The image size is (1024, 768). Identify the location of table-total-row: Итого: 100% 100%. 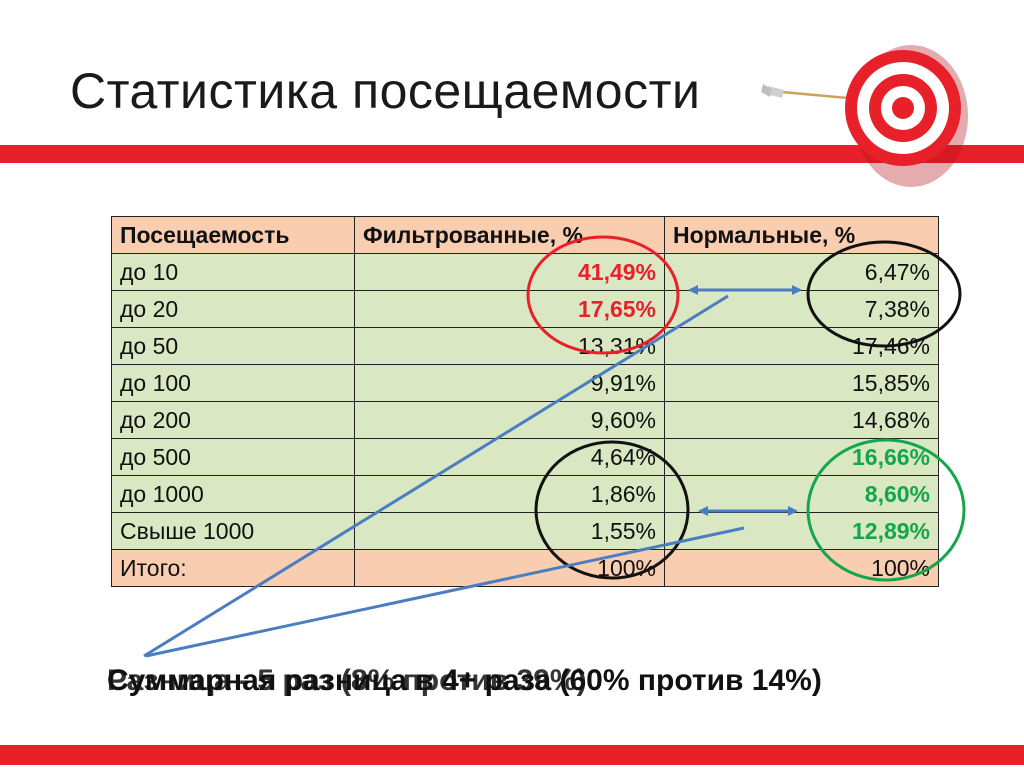
(525, 568).